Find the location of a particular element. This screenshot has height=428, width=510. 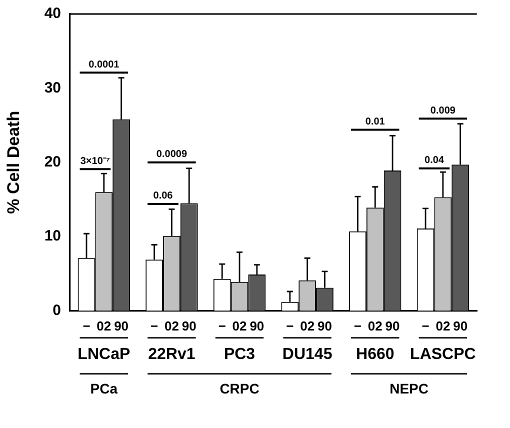

text: NEPC is located at coordinates (409, 388).